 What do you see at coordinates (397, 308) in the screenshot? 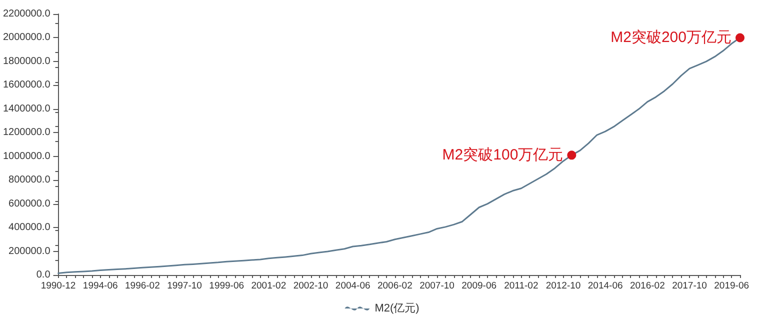
I see `legend-label: M2(亿元)` at bounding box center [397, 308].